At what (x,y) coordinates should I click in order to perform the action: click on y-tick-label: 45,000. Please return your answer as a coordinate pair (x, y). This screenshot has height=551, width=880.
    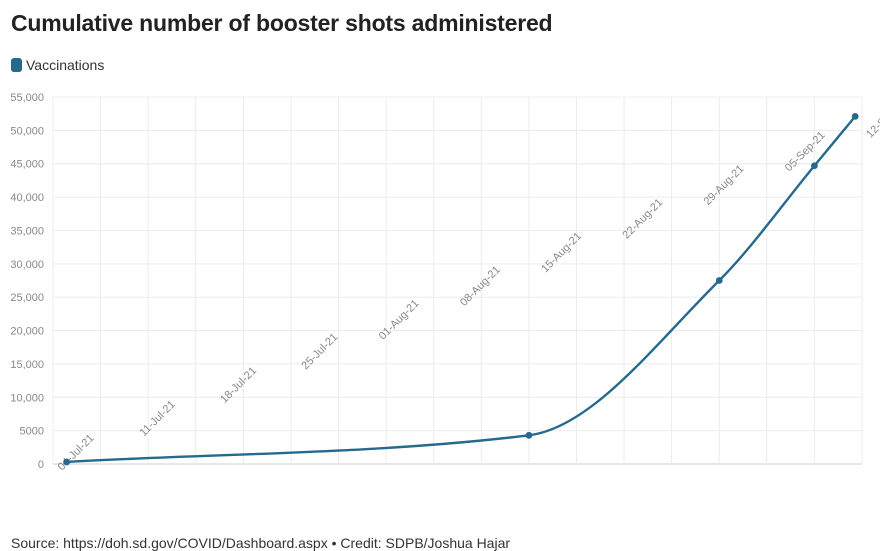
    Looking at the image, I should click on (27, 165).